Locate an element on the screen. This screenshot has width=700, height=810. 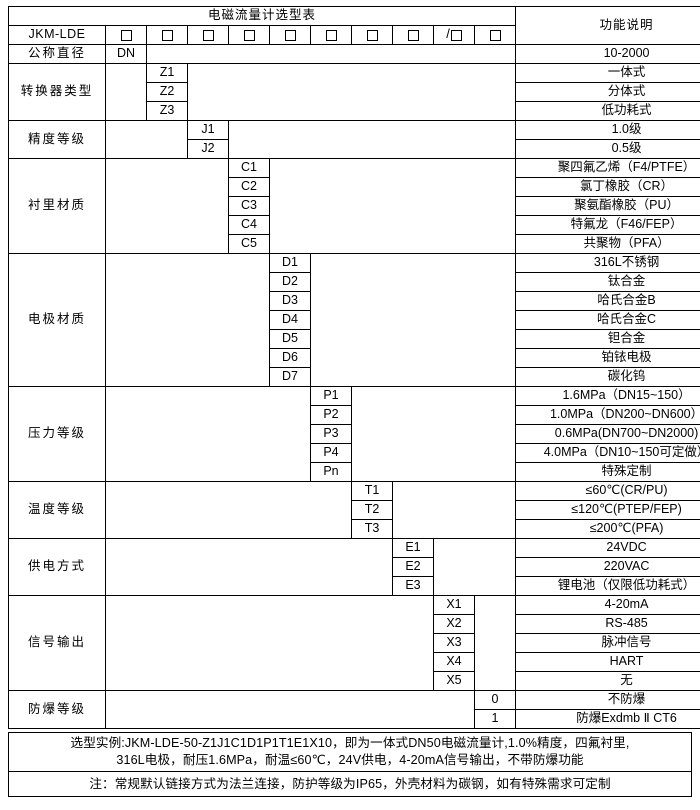
option-code: D6 is located at coordinates (290, 358).